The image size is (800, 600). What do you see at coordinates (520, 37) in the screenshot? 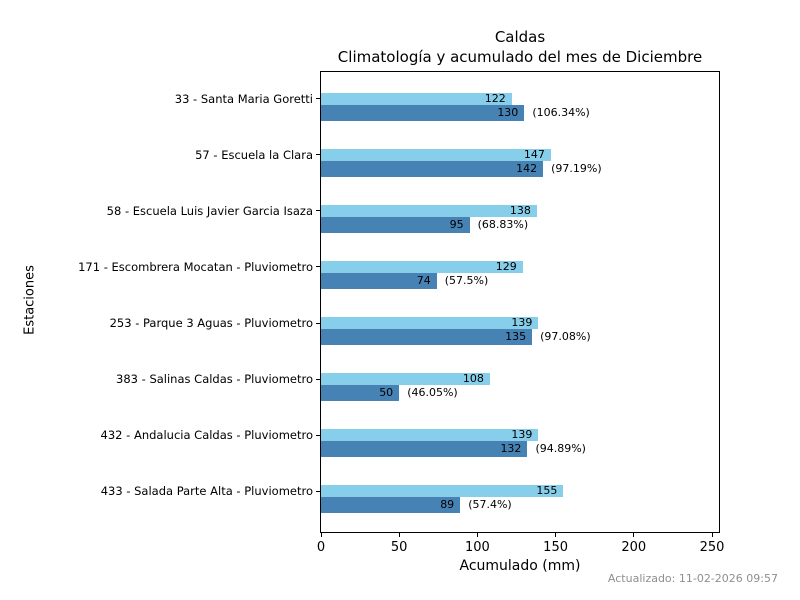
I see `chart-title: Caldas` at bounding box center [520, 37].